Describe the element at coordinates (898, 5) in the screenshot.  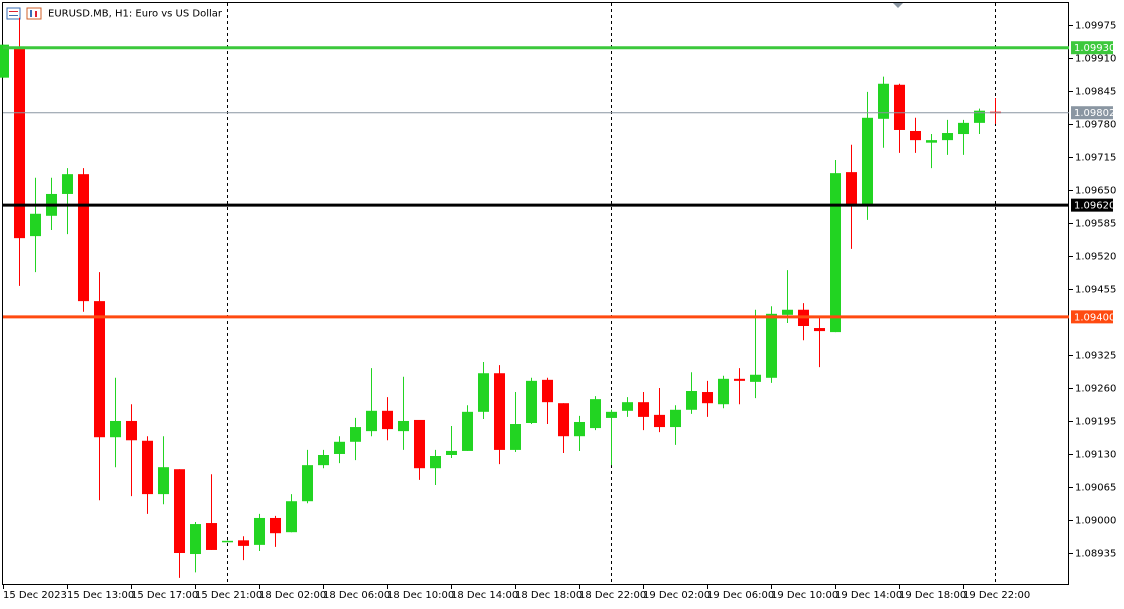
I see `shift-marker` at that location.